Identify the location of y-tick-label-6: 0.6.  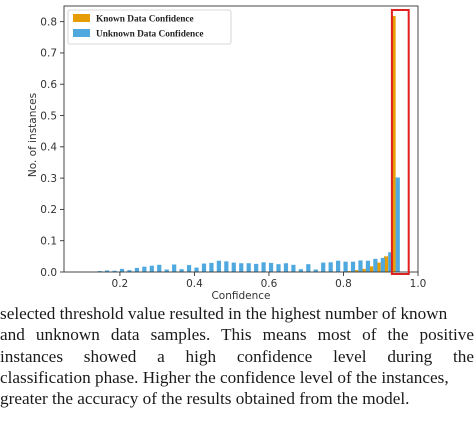
(48, 85).